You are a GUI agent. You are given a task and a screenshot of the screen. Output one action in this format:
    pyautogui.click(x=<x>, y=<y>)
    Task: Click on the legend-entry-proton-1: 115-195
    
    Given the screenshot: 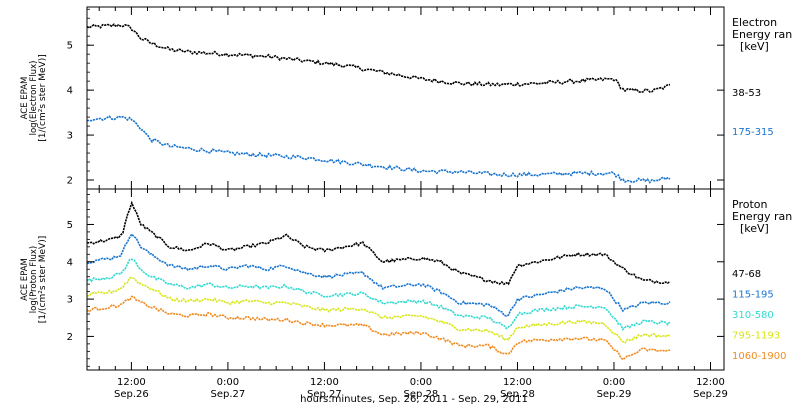 What is the action you would take?
    pyautogui.click(x=753, y=295)
    